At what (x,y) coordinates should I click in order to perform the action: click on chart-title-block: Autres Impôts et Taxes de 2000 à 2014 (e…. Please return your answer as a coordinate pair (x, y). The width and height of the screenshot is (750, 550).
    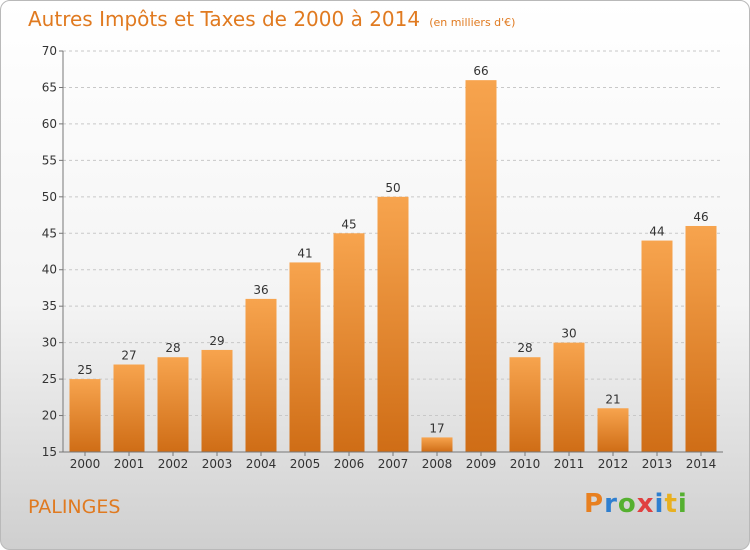
    Looking at the image, I should click on (271, 19).